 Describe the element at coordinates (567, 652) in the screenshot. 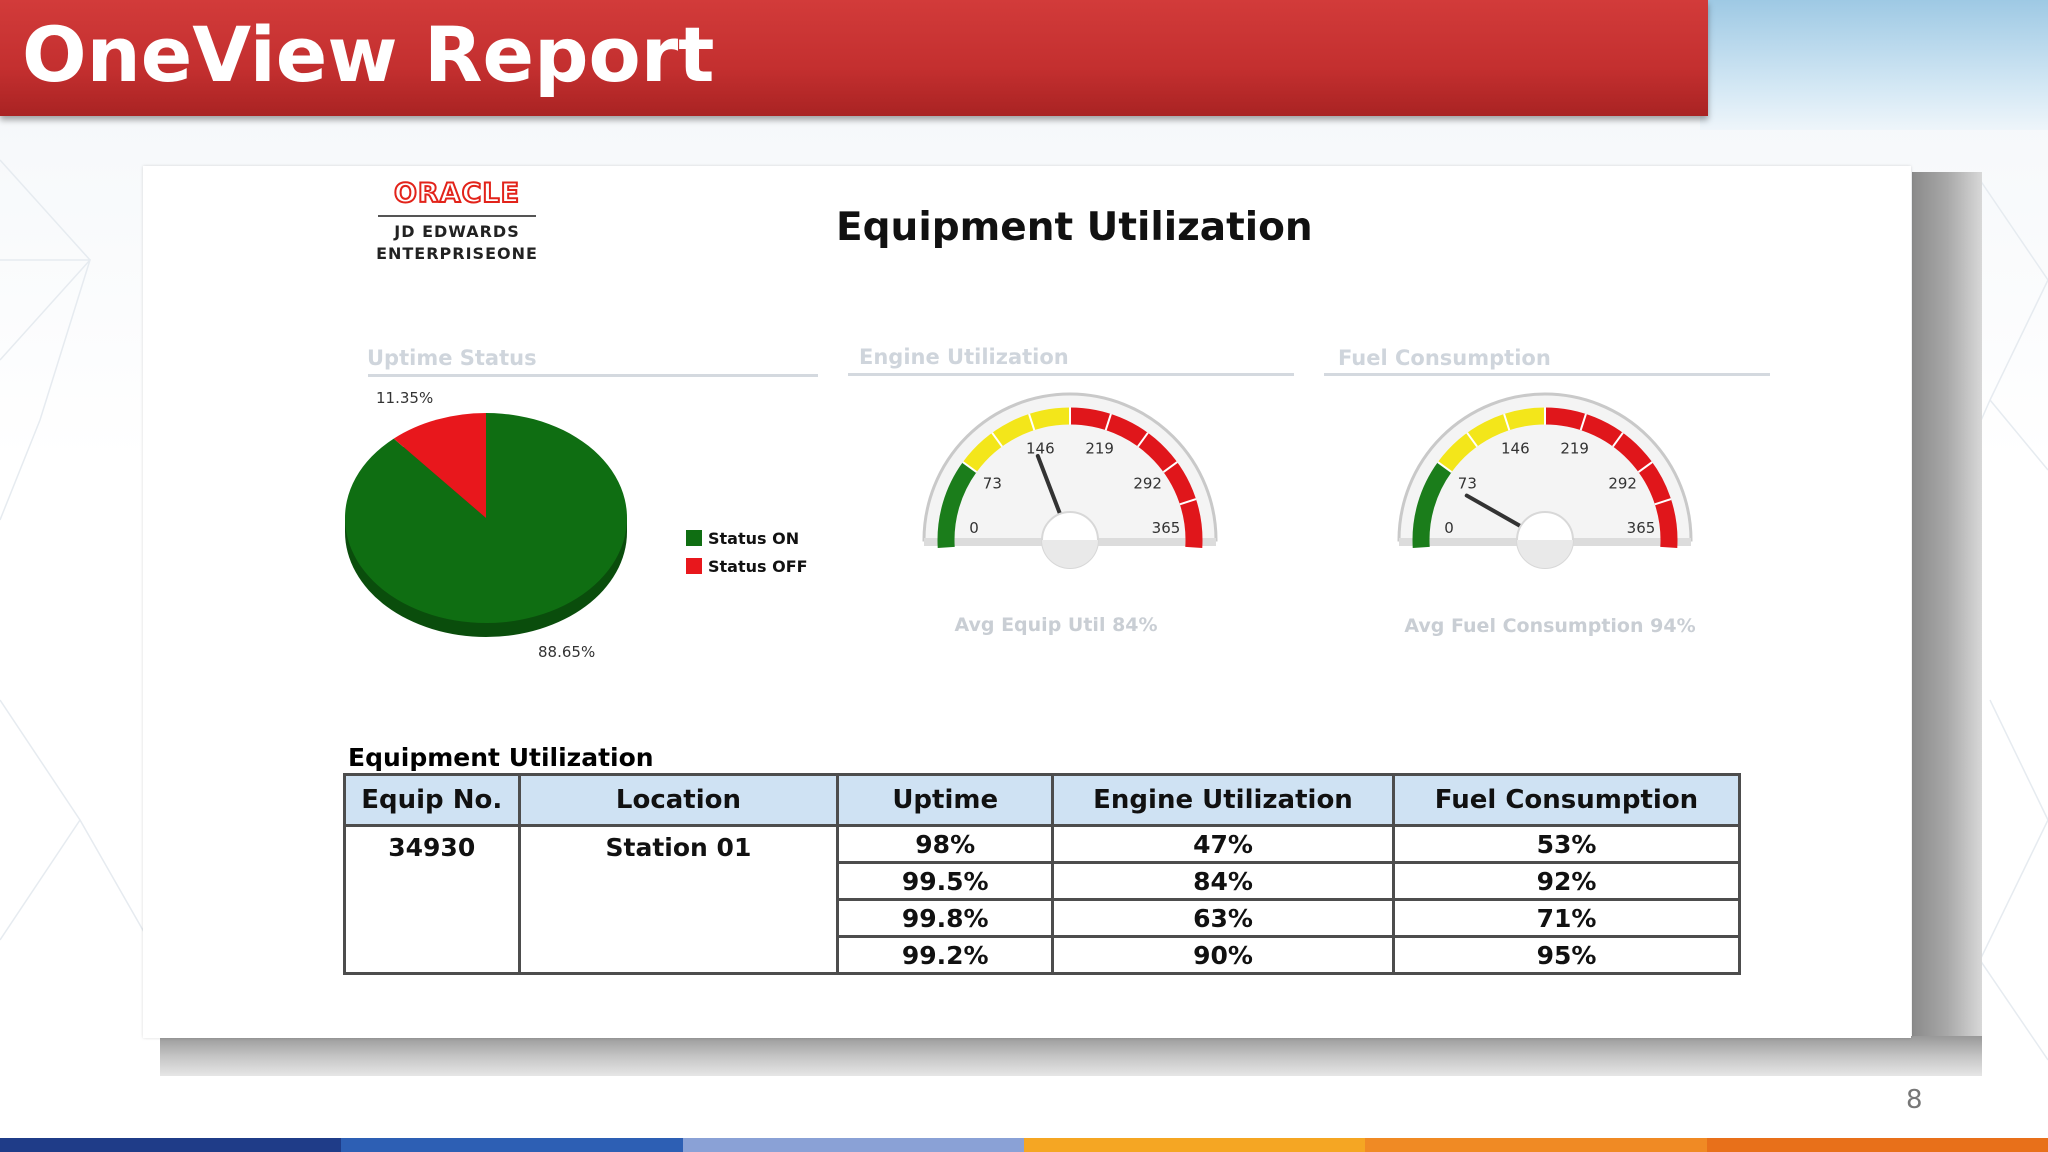

I see `pie-label-on: 88.65%` at that location.